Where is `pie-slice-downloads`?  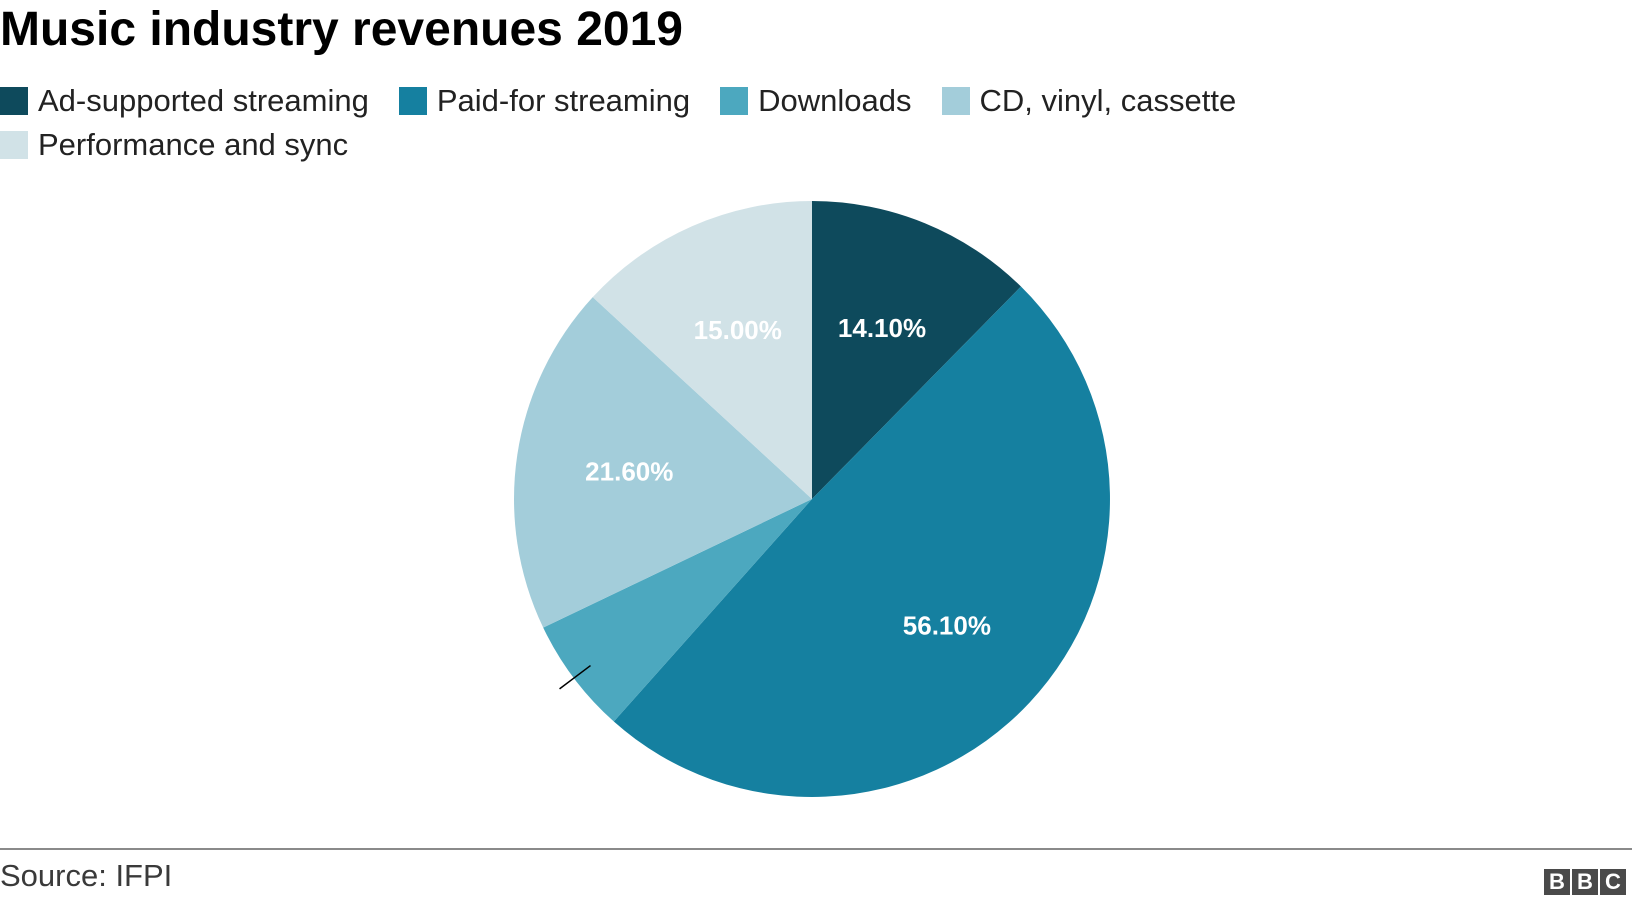
pie-slice-downloads is located at coordinates (677, 610).